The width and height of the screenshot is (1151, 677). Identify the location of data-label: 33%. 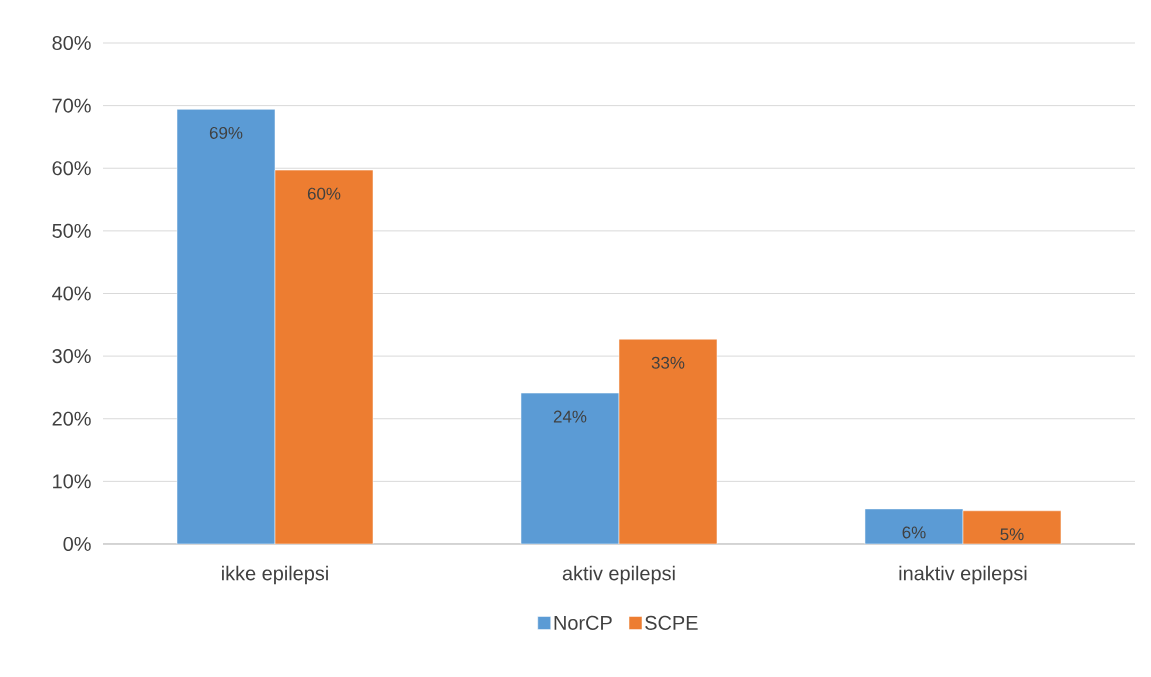
(668, 362).